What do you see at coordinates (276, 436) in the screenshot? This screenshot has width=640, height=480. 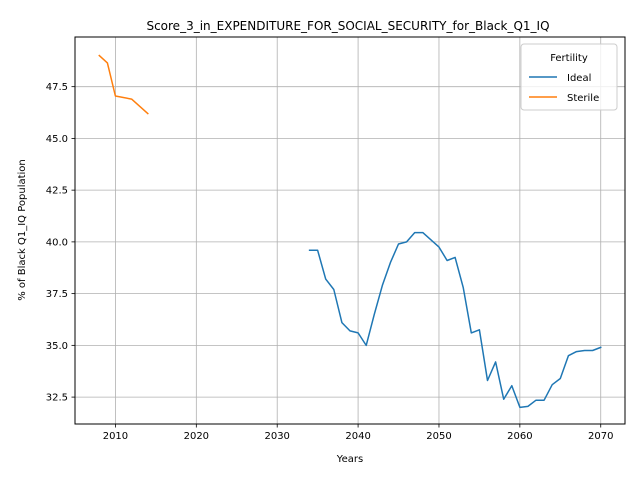 I see `x-tick-label: 2030` at bounding box center [276, 436].